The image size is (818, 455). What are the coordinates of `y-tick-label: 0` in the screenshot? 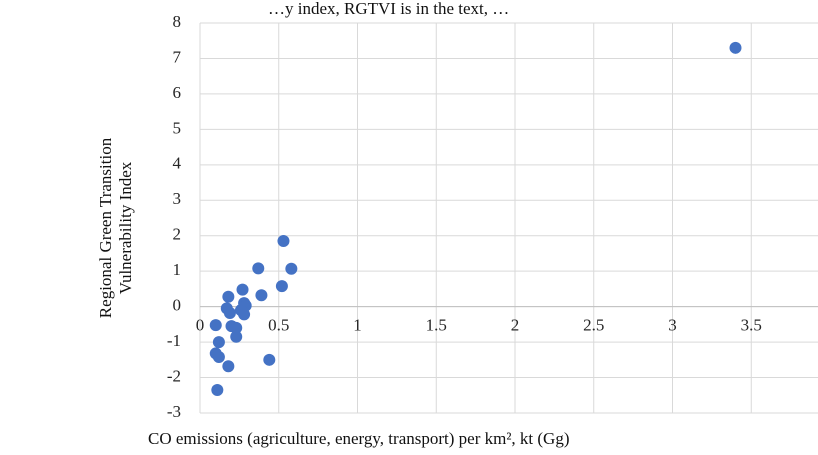 It's located at (177, 305).